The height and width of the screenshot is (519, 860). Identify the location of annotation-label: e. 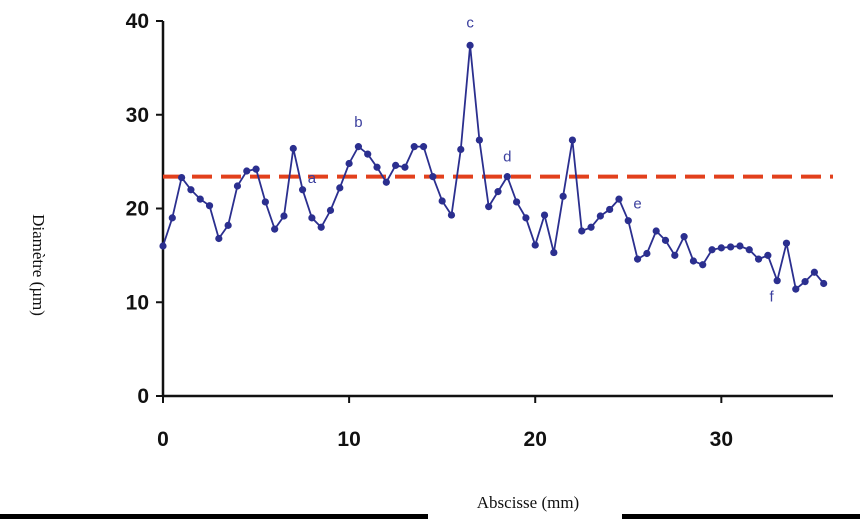
(637, 204).